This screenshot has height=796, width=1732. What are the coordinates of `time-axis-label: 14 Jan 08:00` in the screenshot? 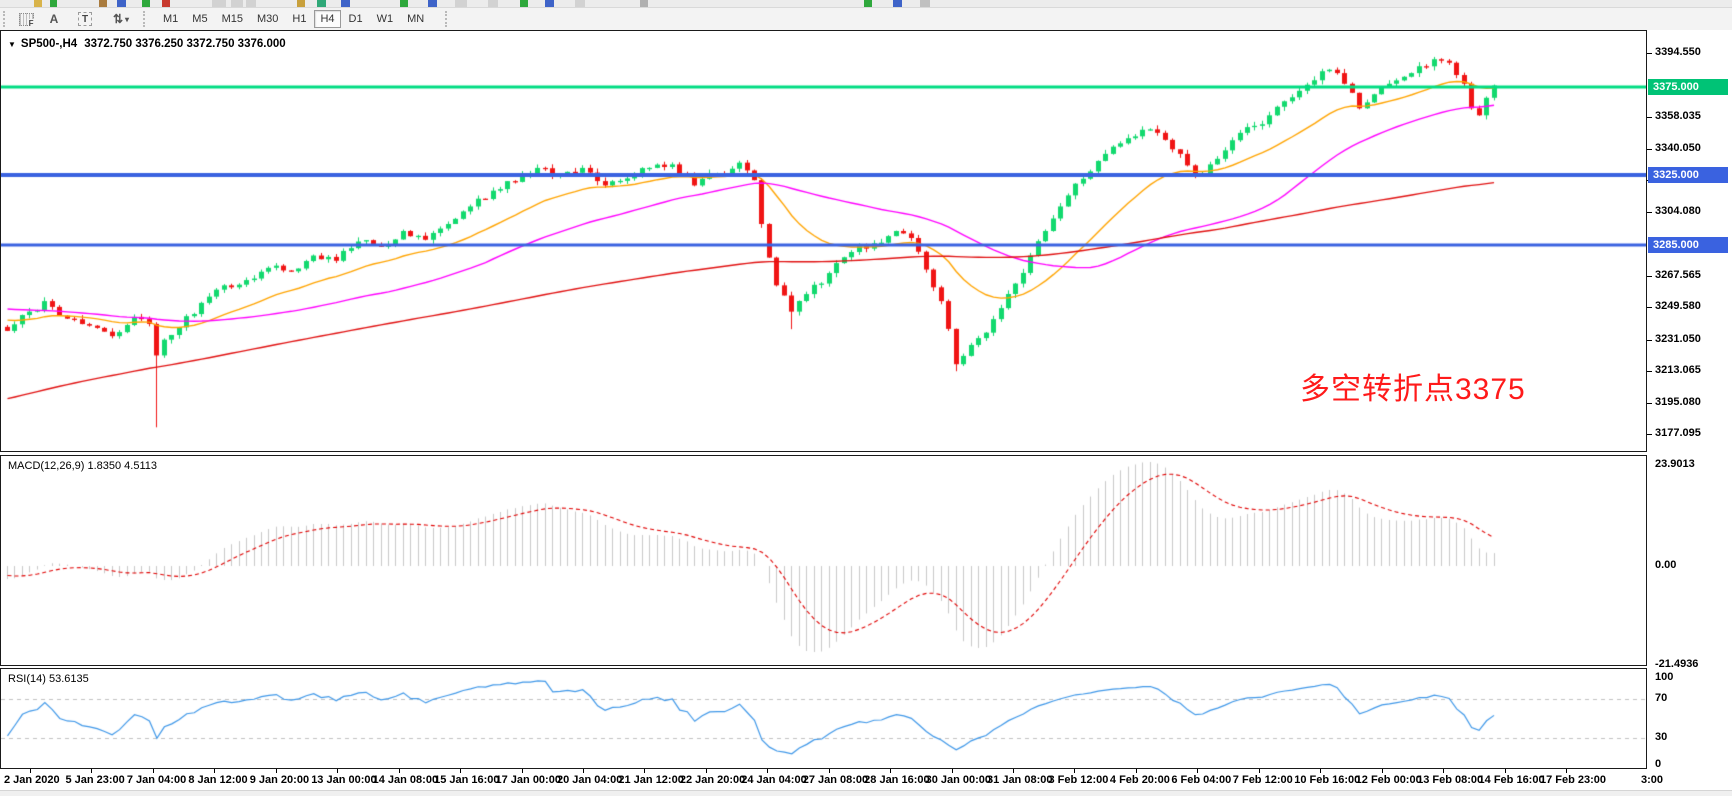 It's located at (405, 780).